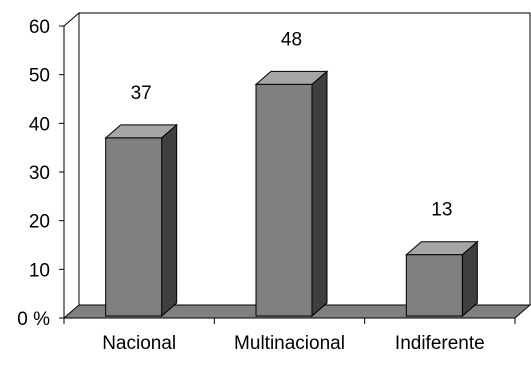 This screenshot has height=384, width=531. I want to click on bar-multinacional, so click(291, 194).